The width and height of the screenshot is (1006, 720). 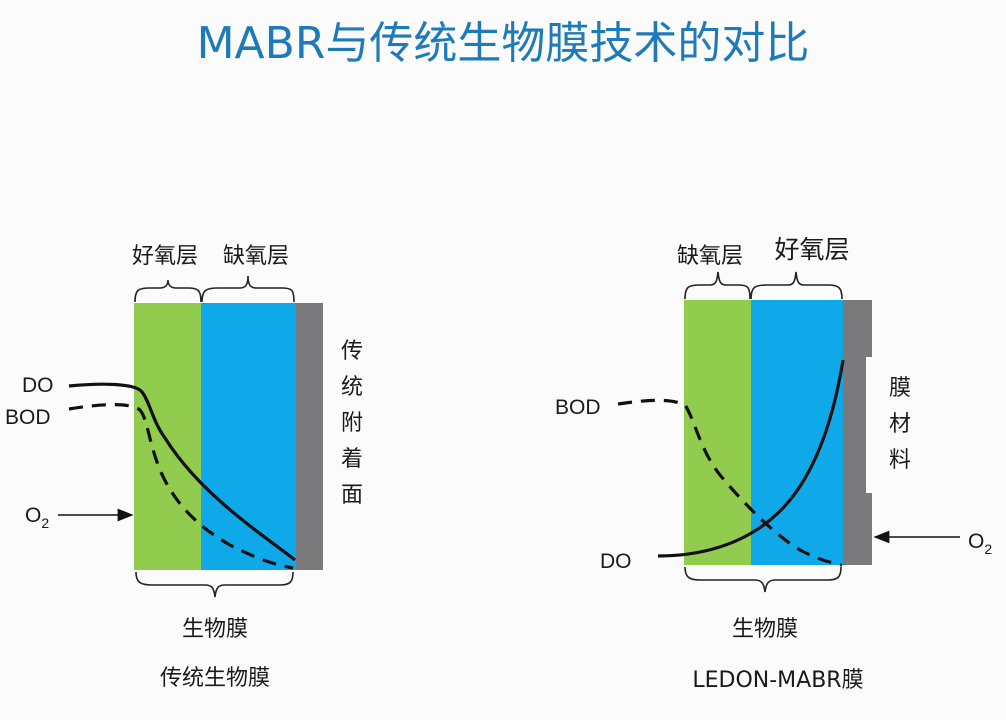 I want to click on svg-text: 附, so click(x=352, y=423).